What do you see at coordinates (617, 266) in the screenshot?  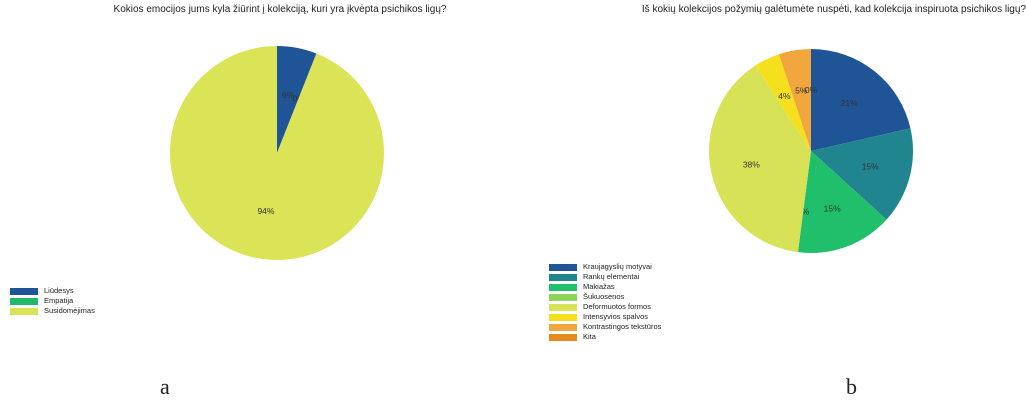 I see `legend-label: Kraujagyslių motyvai` at bounding box center [617, 266].